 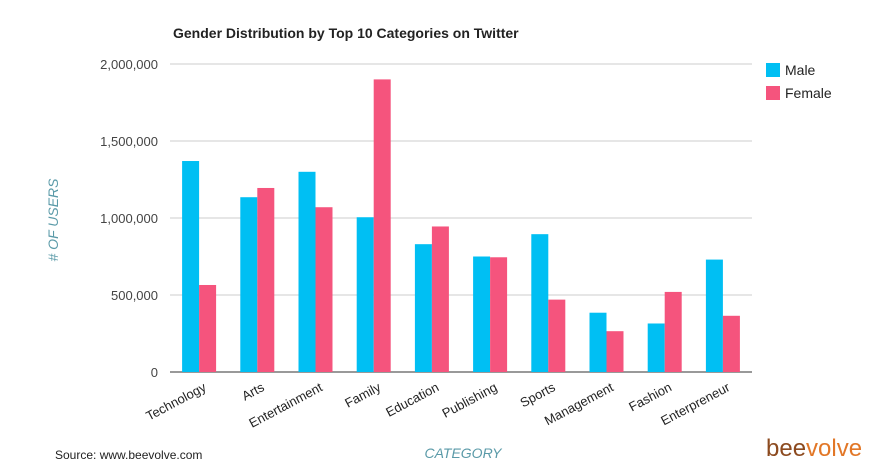 I want to click on bar-female-management, so click(x=615, y=351).